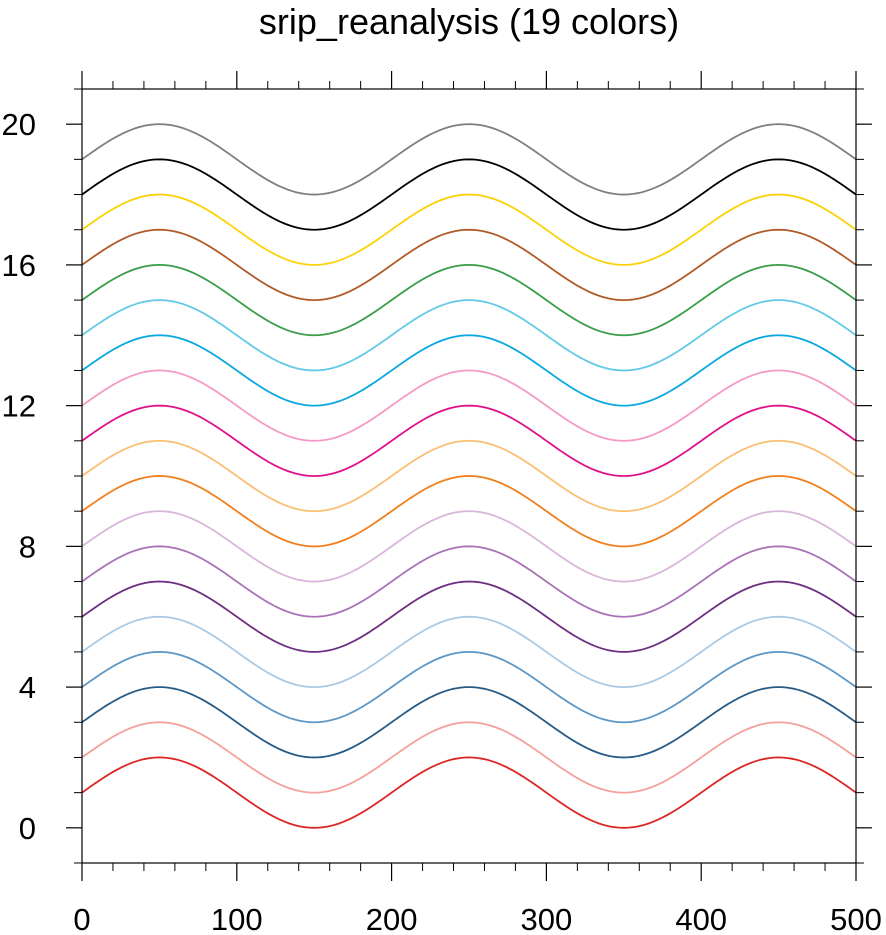  Describe the element at coordinates (856, 918) in the screenshot. I see `x-tick-label: 500` at that location.